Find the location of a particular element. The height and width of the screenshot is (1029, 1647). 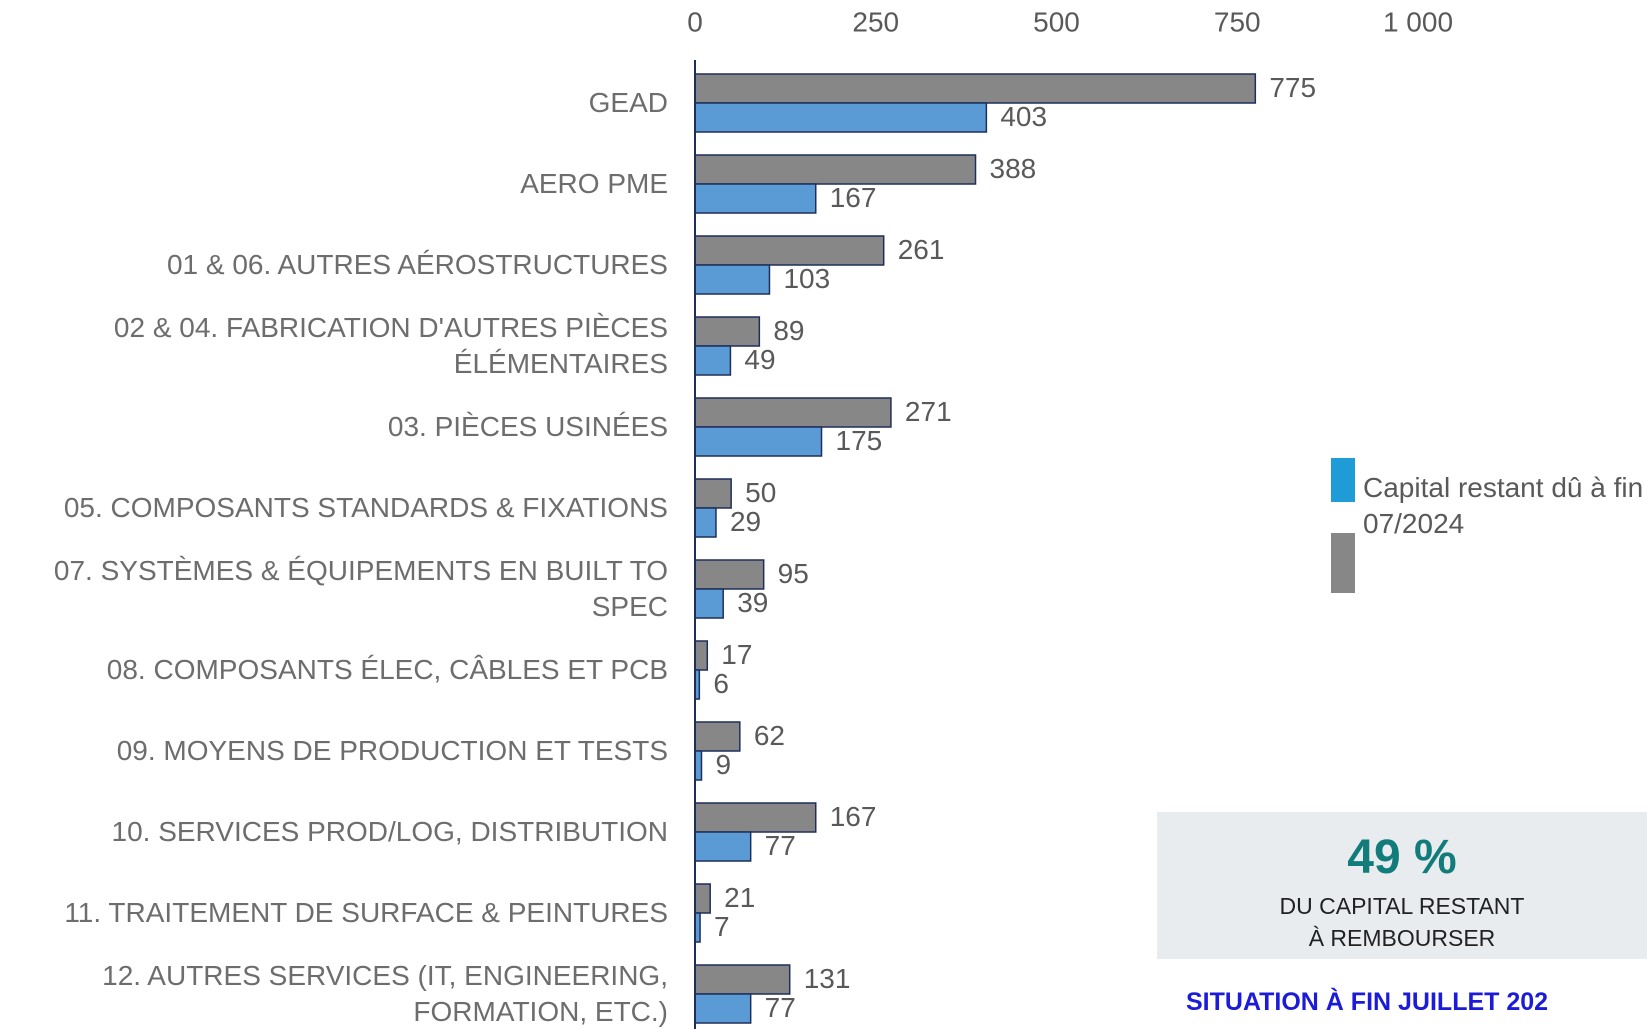

data-label: 49 is located at coordinates (759, 359).